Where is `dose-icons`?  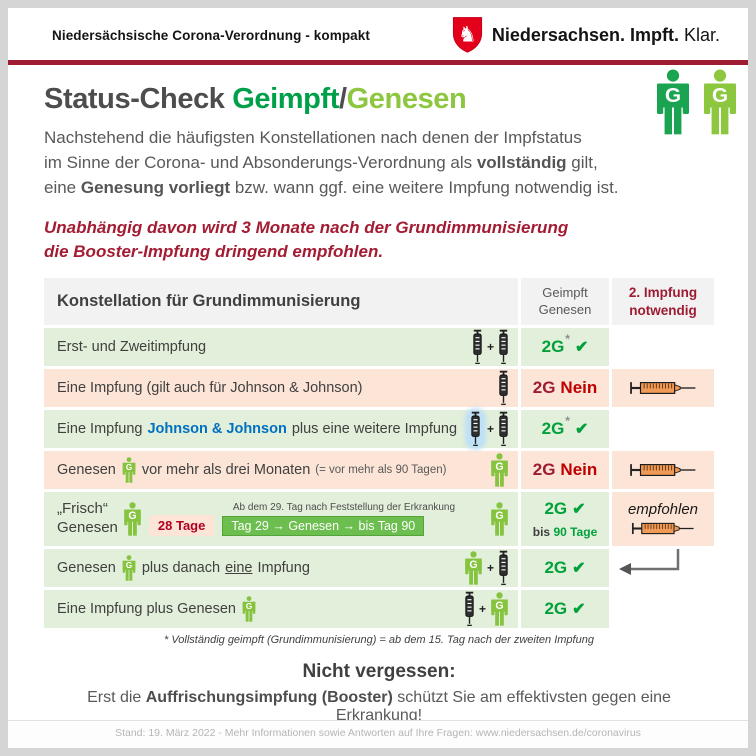 dose-icons is located at coordinates (507, 388).